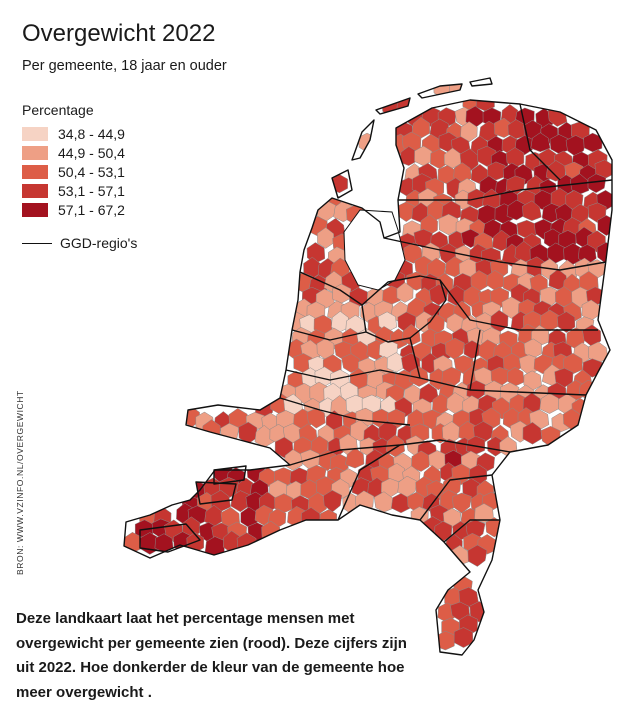 Image resolution: width=628 pixels, height=716 pixels. Describe the element at coordinates (124, 66) in the screenshot. I see `map-subtitle: Per gemeente, 18 jaar en ouder` at that location.